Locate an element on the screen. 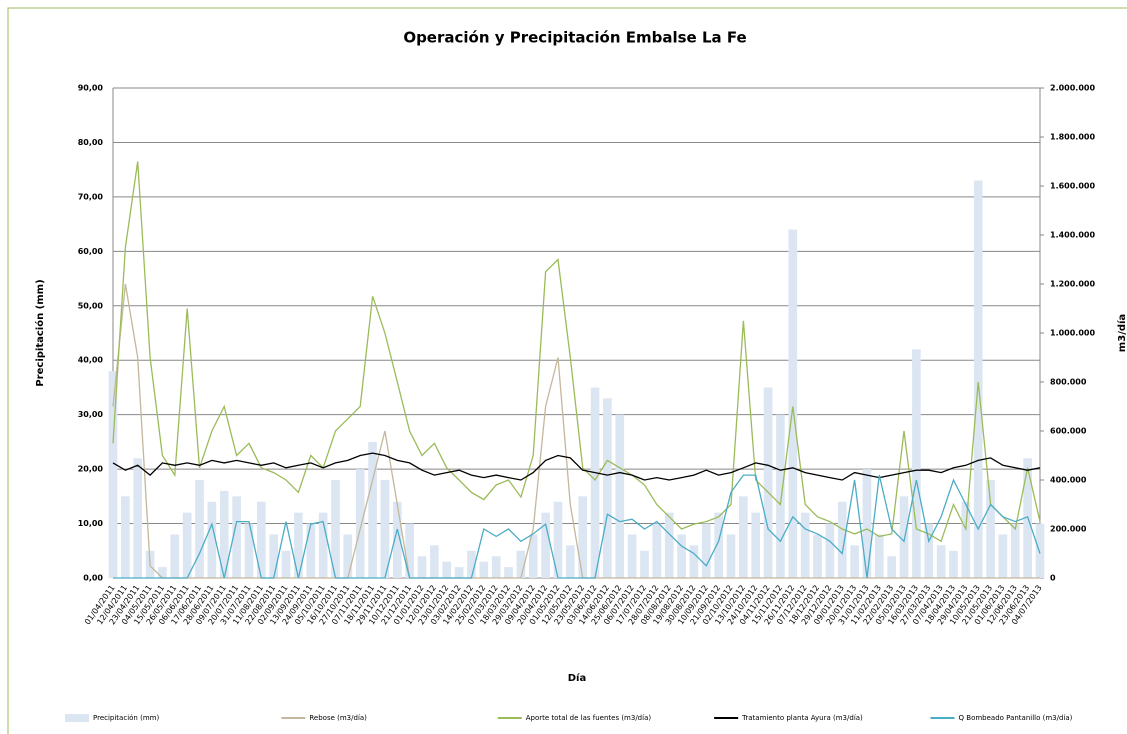 The image size is (1127, 734). y2-tick-label: 800.000 is located at coordinates (1068, 382).